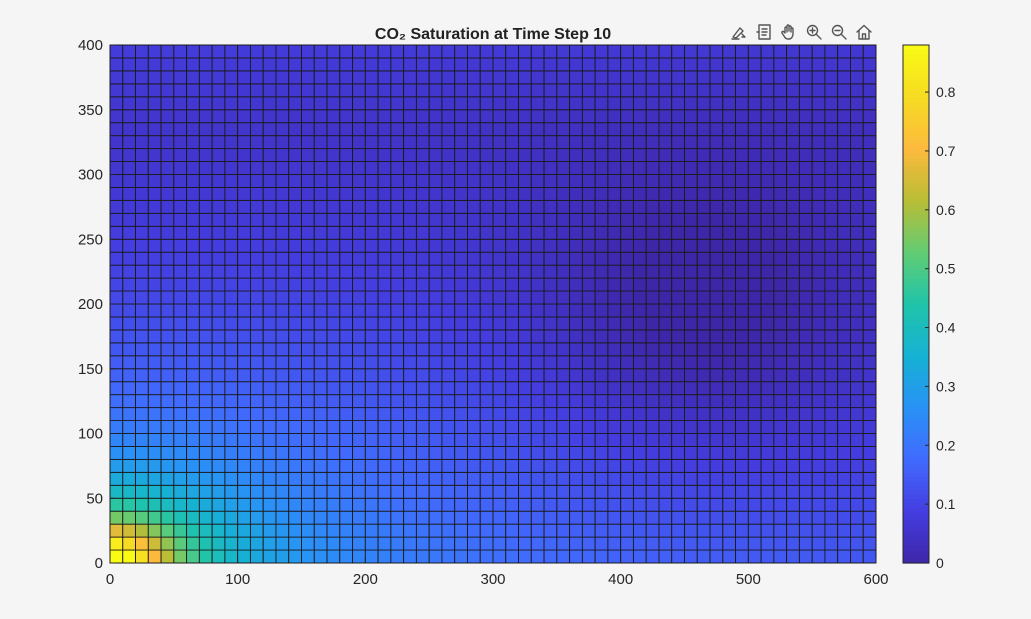 The width and height of the screenshot is (1031, 619). I want to click on data-tips-icon, so click(763, 32).